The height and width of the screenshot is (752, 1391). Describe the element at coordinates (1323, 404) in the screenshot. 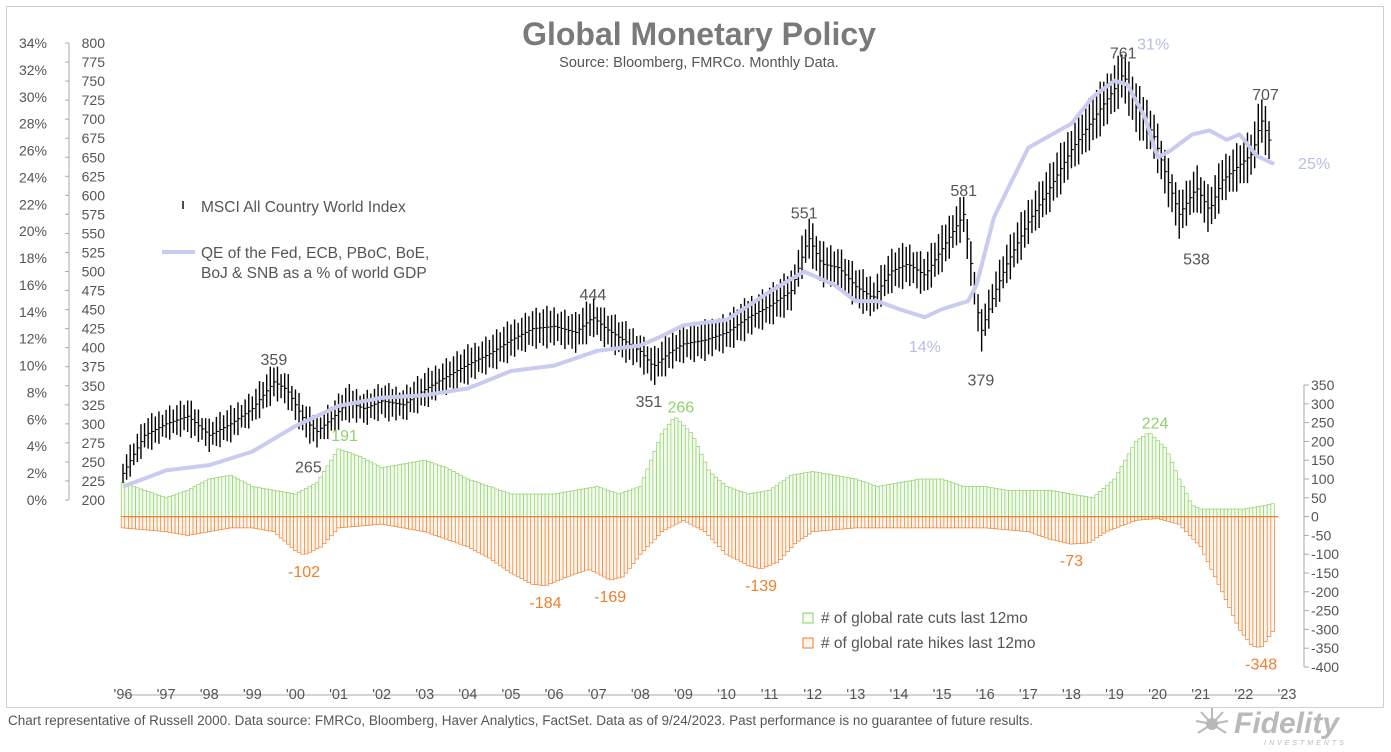

I see `right-tick-label: 300` at that location.